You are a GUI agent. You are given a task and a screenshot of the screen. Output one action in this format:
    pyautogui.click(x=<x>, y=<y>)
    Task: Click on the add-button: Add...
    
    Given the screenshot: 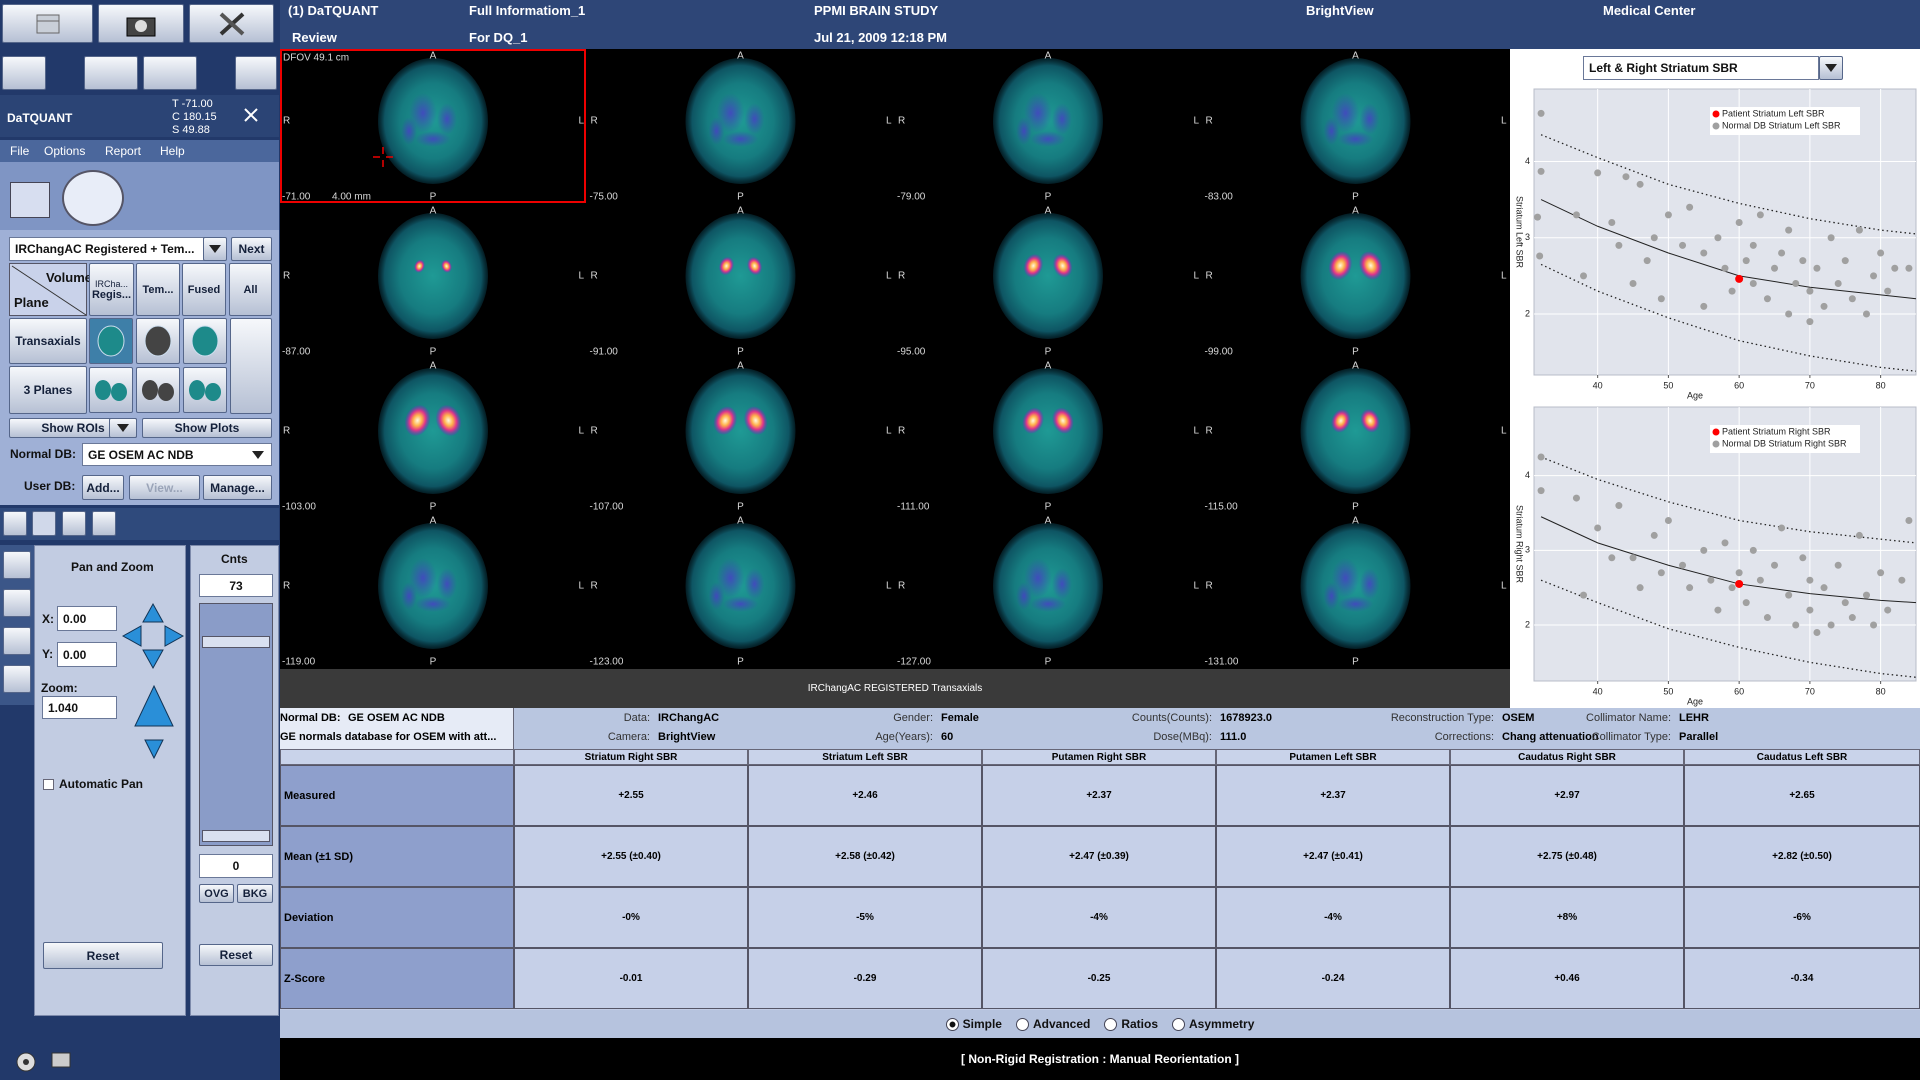 What is the action you would take?
    pyautogui.click(x=103, y=487)
    